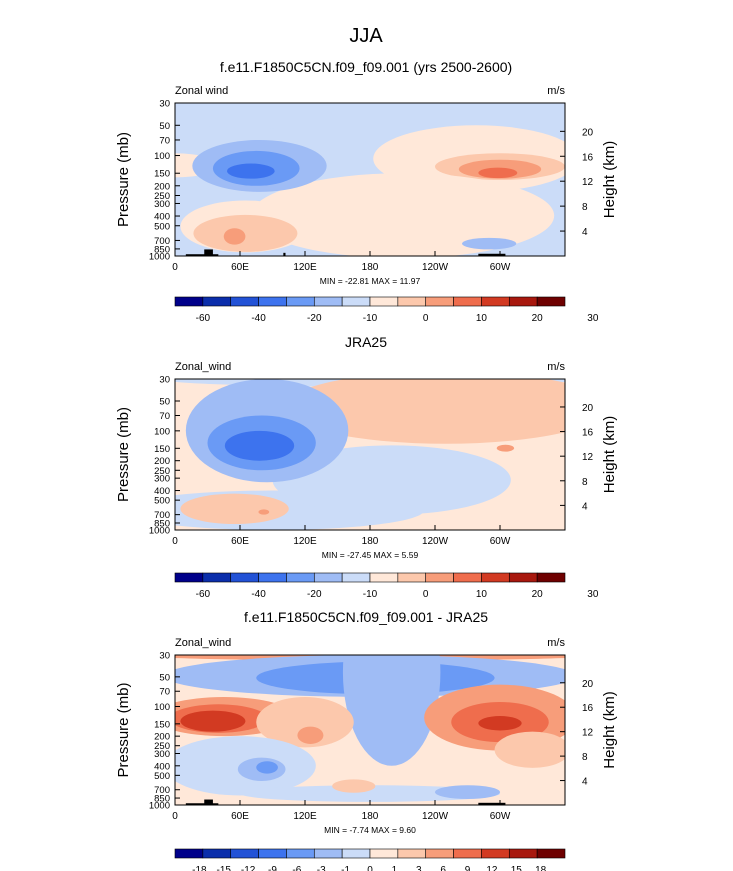 The image size is (733, 871). What do you see at coordinates (492, 868) in the screenshot?
I see `colorbar-label: 12` at bounding box center [492, 868].